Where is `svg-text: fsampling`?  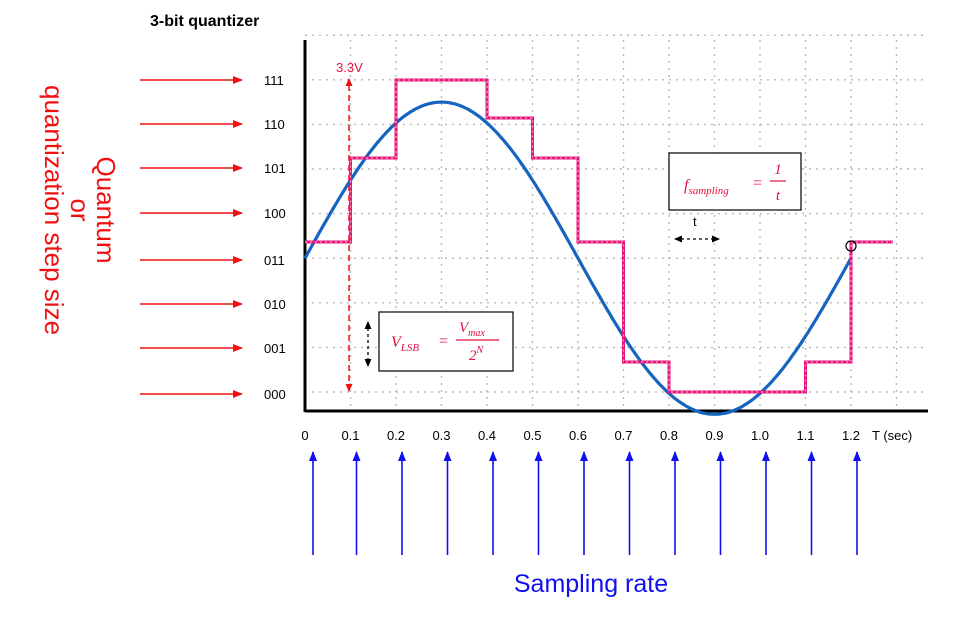
svg-text: fsampling is located at coordinates (706, 187).